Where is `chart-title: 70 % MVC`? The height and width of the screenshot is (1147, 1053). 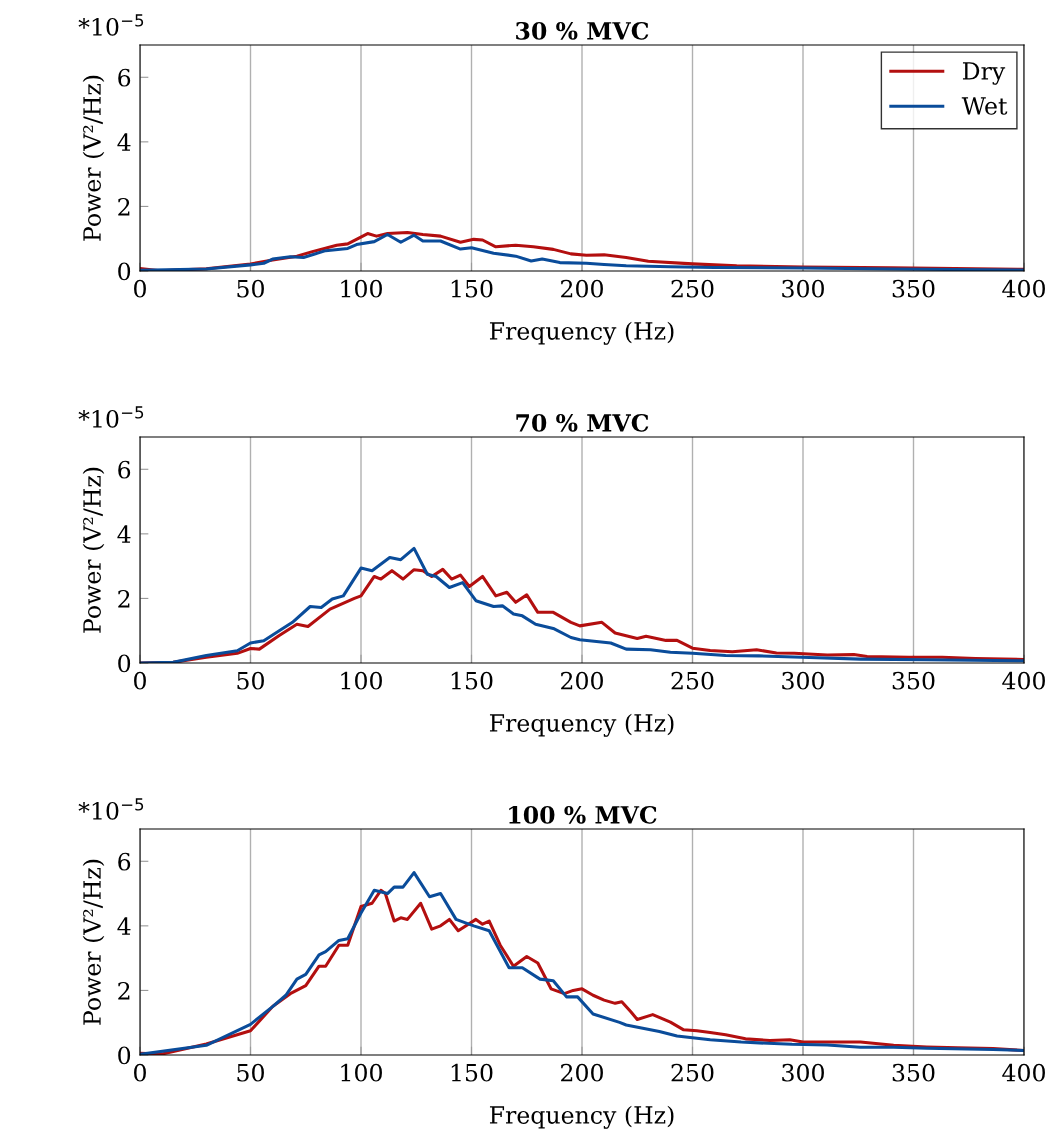 chart-title: 70 % MVC is located at coordinates (582, 422).